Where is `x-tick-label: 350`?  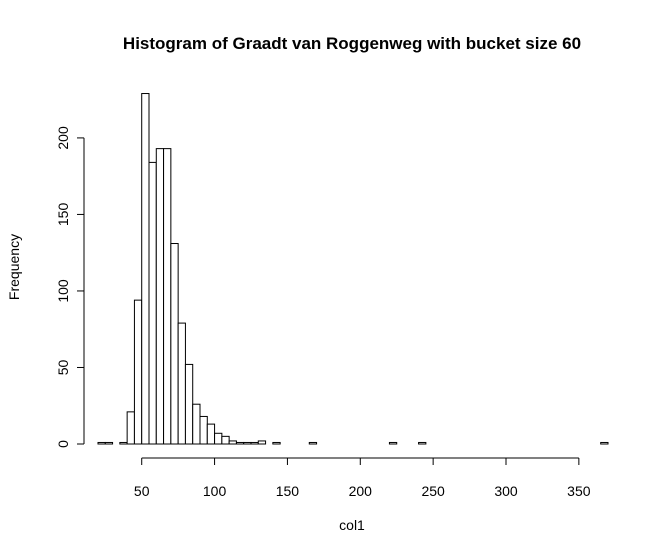
x-tick-label: 350 is located at coordinates (579, 491).